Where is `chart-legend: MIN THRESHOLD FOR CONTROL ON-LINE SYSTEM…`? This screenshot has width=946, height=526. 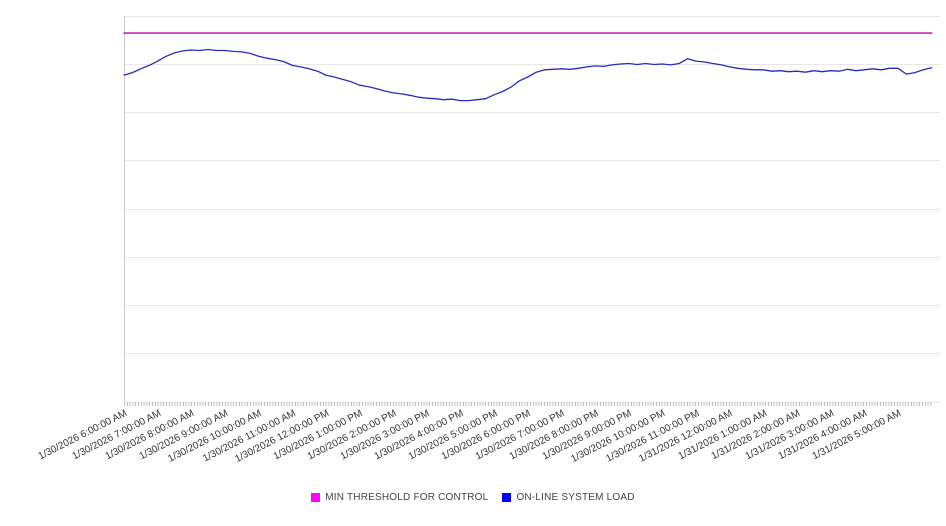 chart-legend: MIN THRESHOLD FOR CONTROL ON-LINE SYSTEM… is located at coordinates (473, 497).